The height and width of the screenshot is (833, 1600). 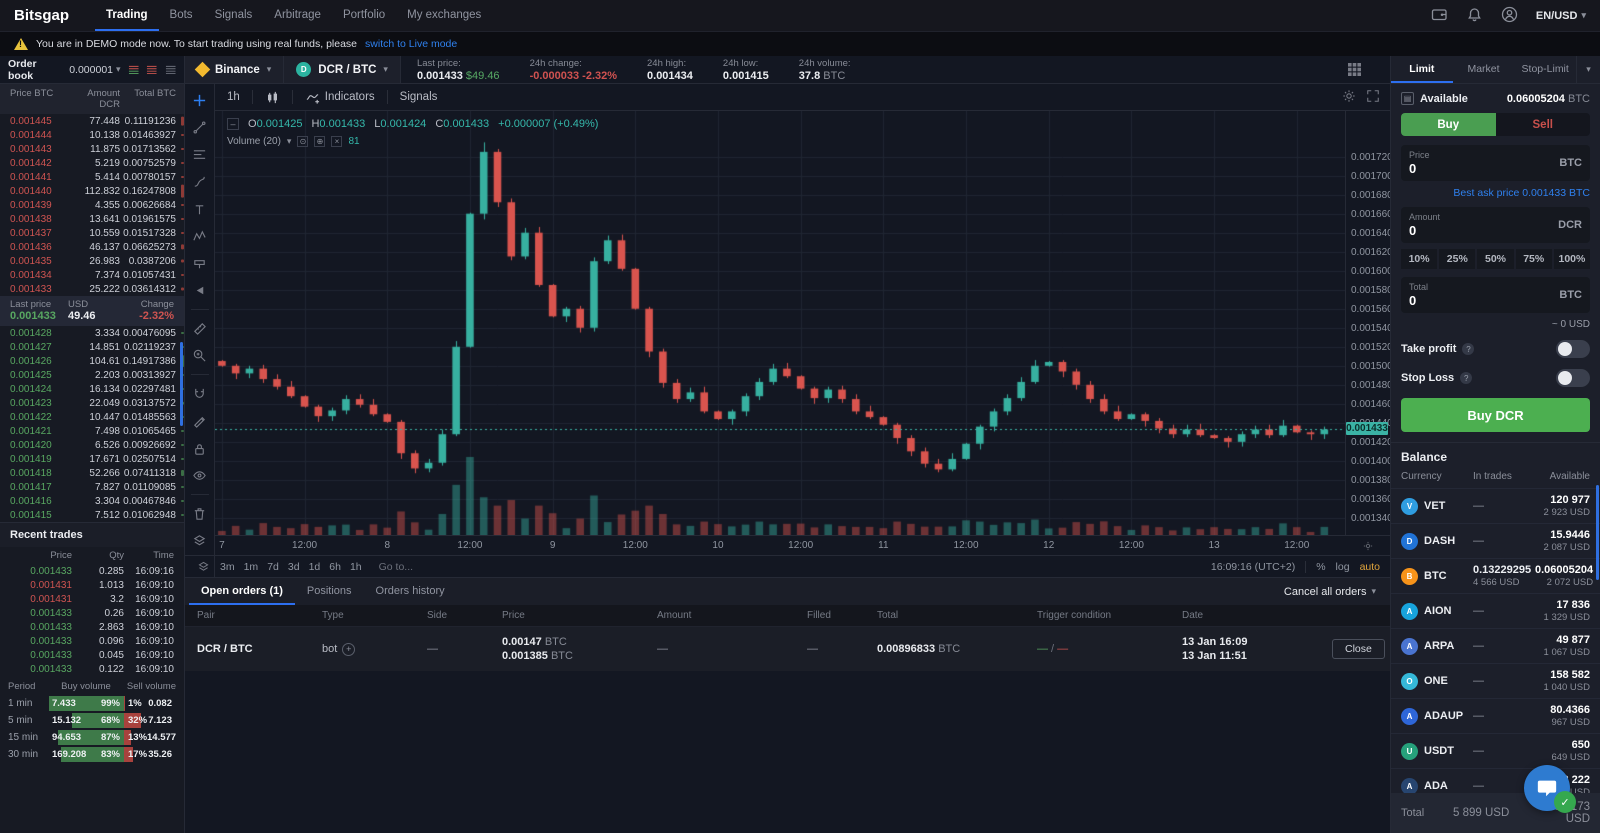 What do you see at coordinates (1354, 69) in the screenshot?
I see `layout-grid-icon` at bounding box center [1354, 69].